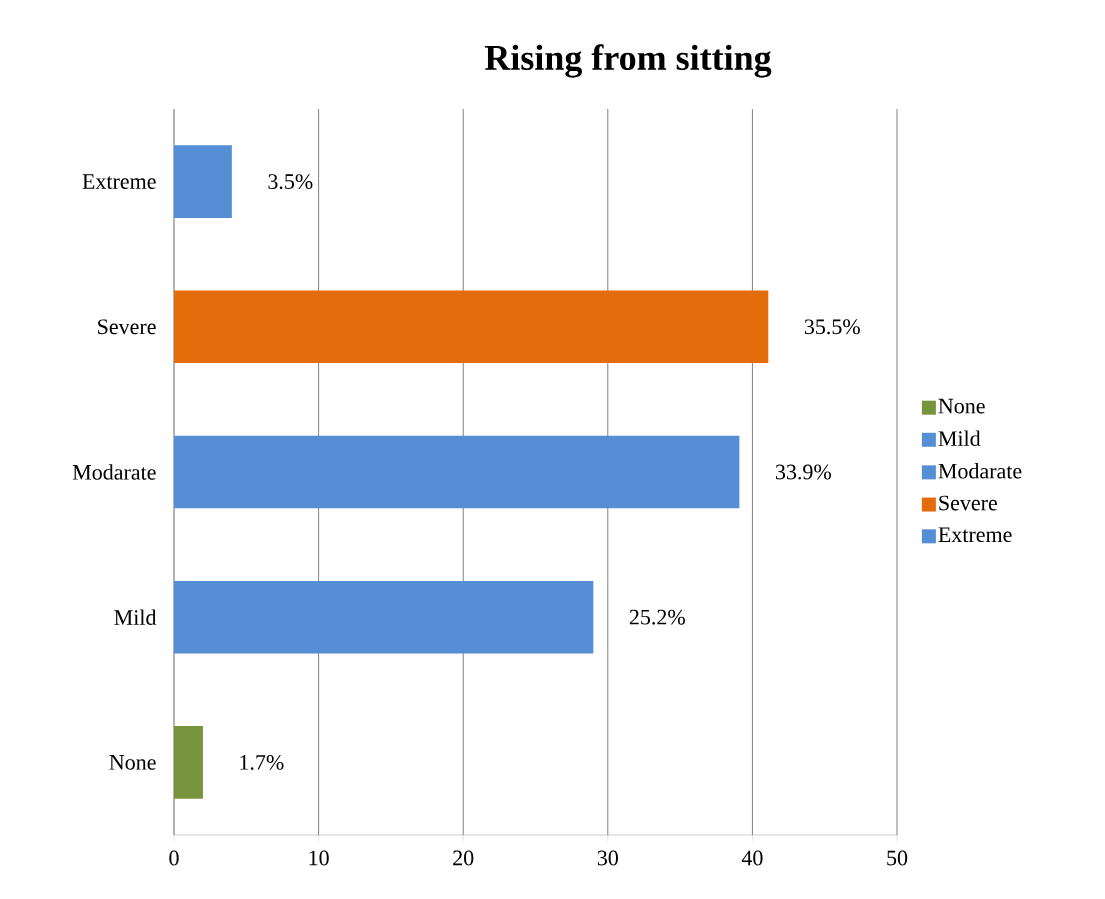 The height and width of the screenshot is (899, 1105). Describe the element at coordinates (897, 858) in the screenshot. I see `x-tick-label: 50` at that location.